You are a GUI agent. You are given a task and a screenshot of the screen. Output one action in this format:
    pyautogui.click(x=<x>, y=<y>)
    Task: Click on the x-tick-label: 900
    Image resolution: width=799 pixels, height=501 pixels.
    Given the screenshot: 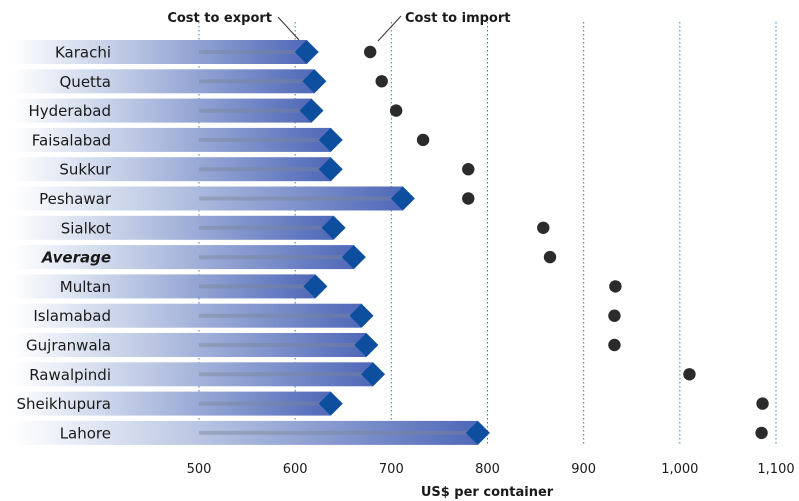 What is the action you would take?
    pyautogui.click(x=583, y=469)
    